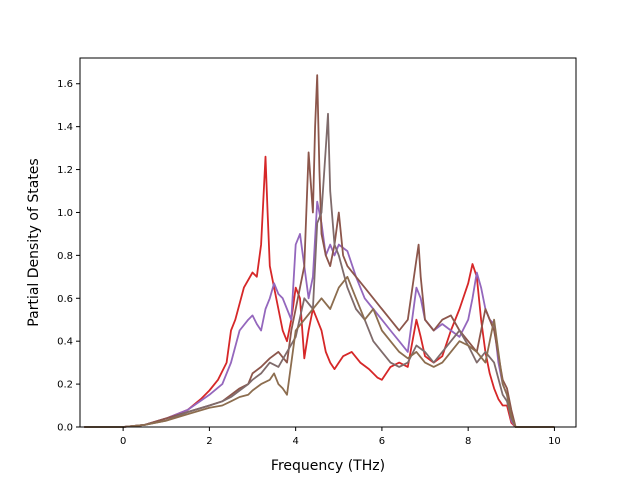 The height and width of the screenshot is (480, 640). I want to click on x-tick-label: 8, so click(468, 441).